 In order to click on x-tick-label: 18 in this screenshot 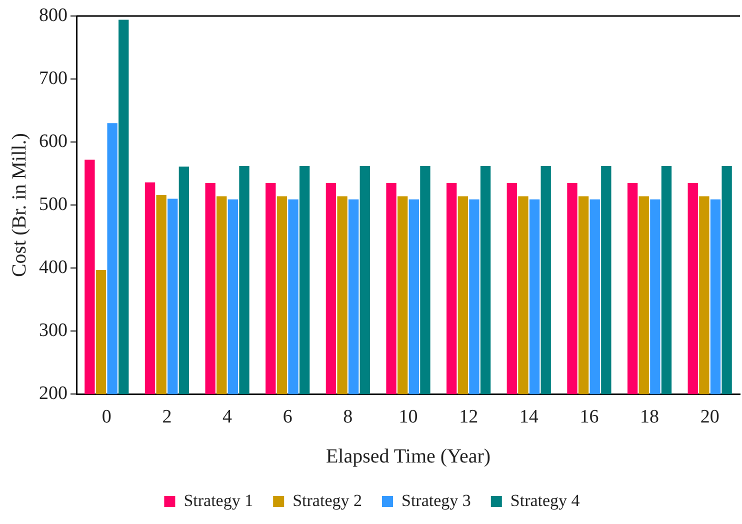, I will do `click(650, 417)`.